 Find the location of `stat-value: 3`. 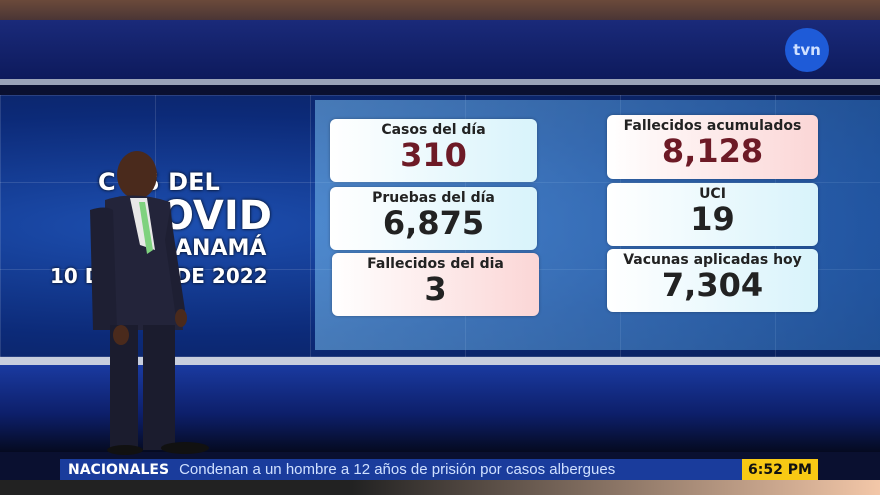

stat-value: 3 is located at coordinates (435, 289).